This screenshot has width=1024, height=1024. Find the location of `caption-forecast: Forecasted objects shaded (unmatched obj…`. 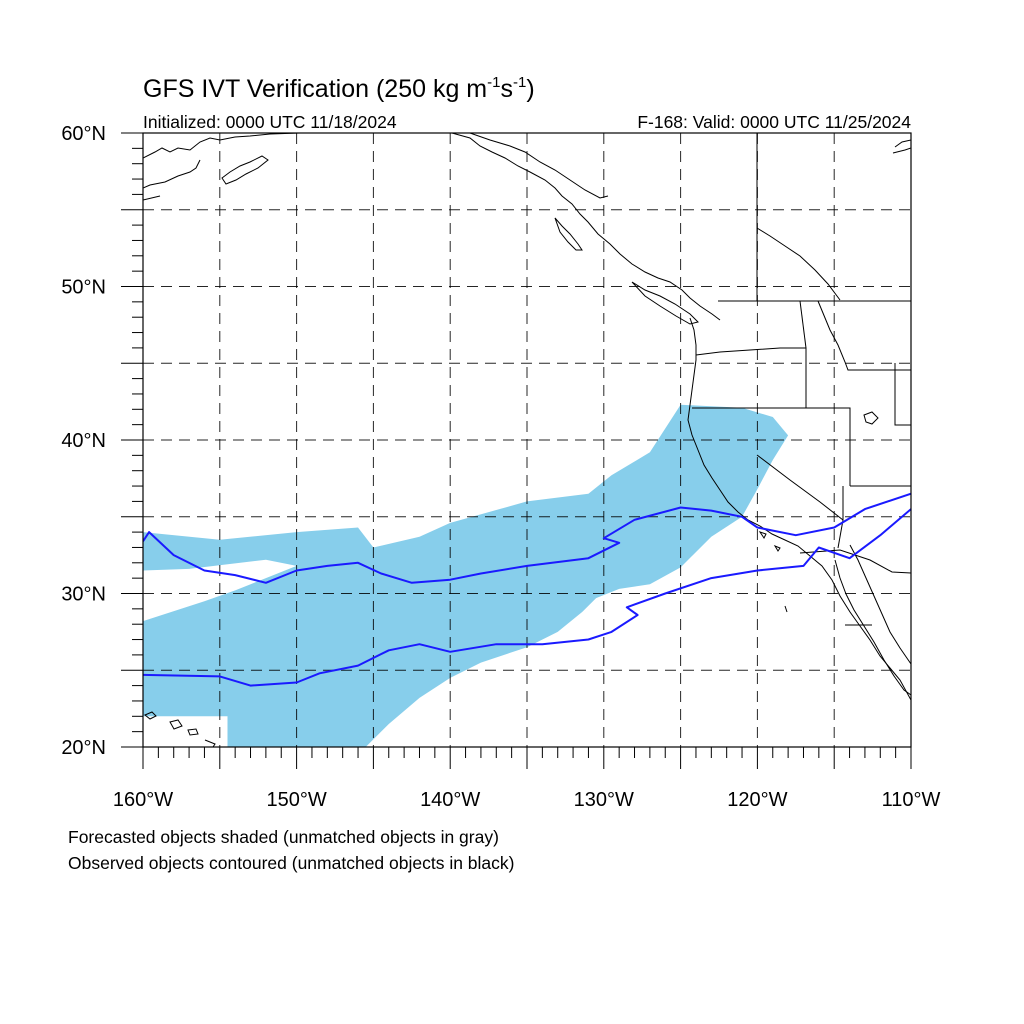

caption-forecast: Forecasted objects shaded (unmatched obj… is located at coordinates (283, 837).